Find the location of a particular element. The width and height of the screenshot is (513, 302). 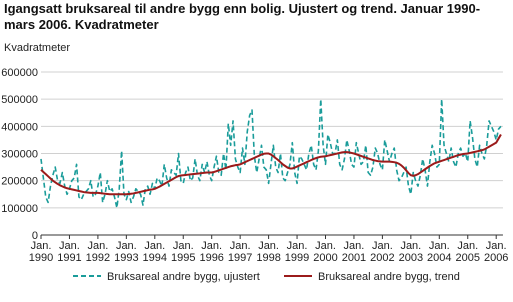

x-tick-label: Jan. 1993 is located at coordinates (126, 252).